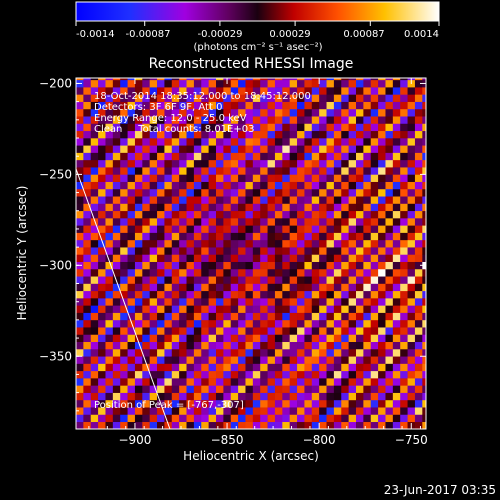  What do you see at coordinates (174, 129) in the screenshot?
I see `info-clean-counts: Clean Total counts: 8.01E+03` at bounding box center [174, 129].